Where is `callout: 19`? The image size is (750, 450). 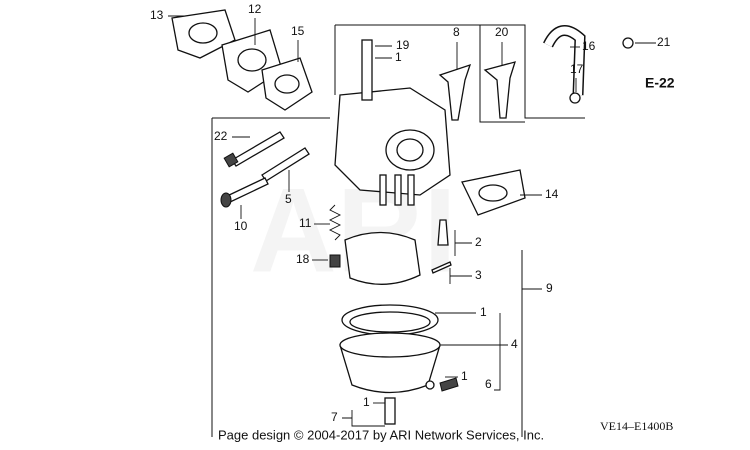 callout: 19 is located at coordinates (403, 45).